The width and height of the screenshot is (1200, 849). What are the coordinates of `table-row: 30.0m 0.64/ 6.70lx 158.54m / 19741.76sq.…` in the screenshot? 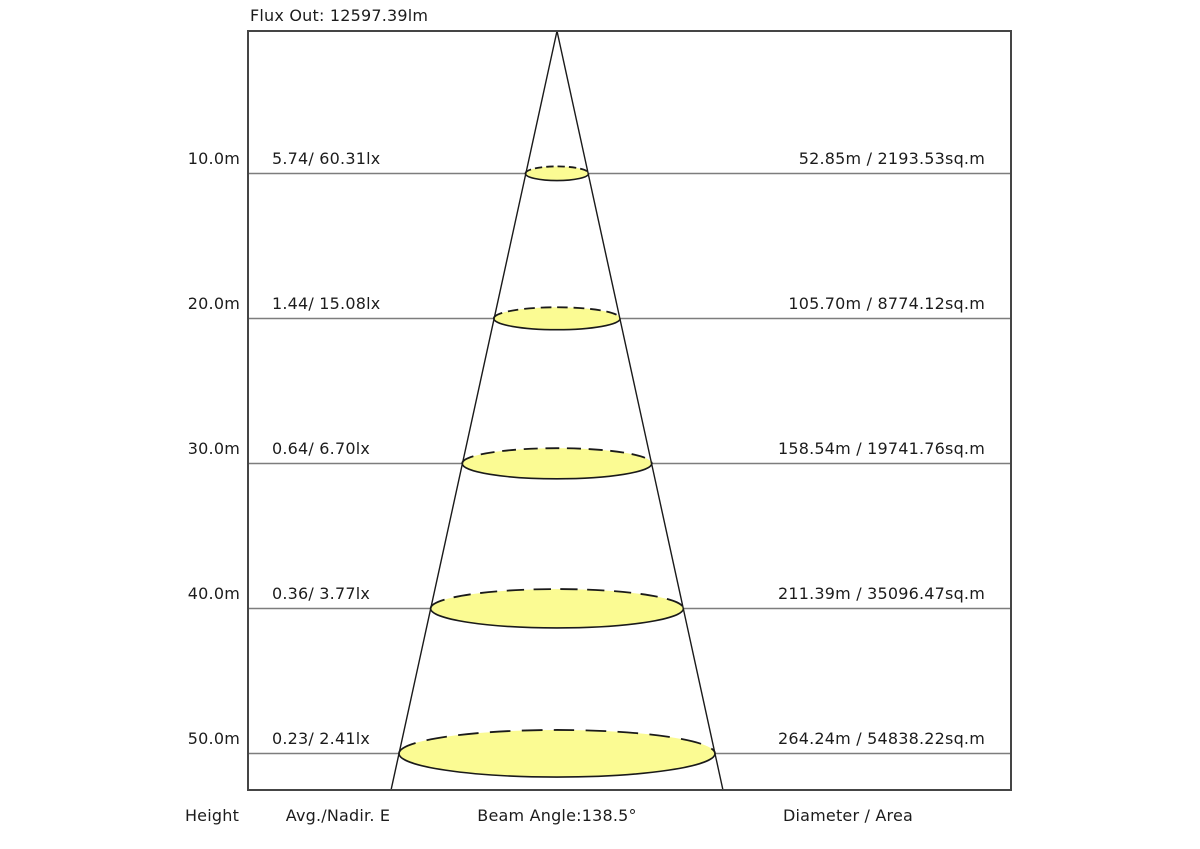 It's located at (600, 449).